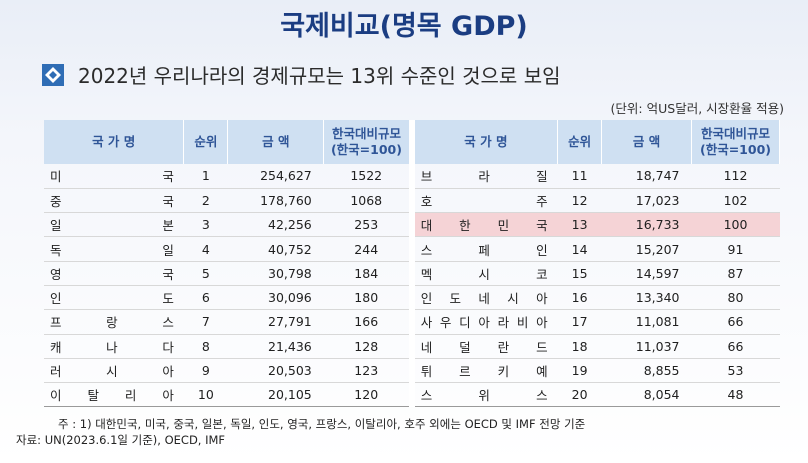  I want to click on rank-cell: 19, so click(579, 371).